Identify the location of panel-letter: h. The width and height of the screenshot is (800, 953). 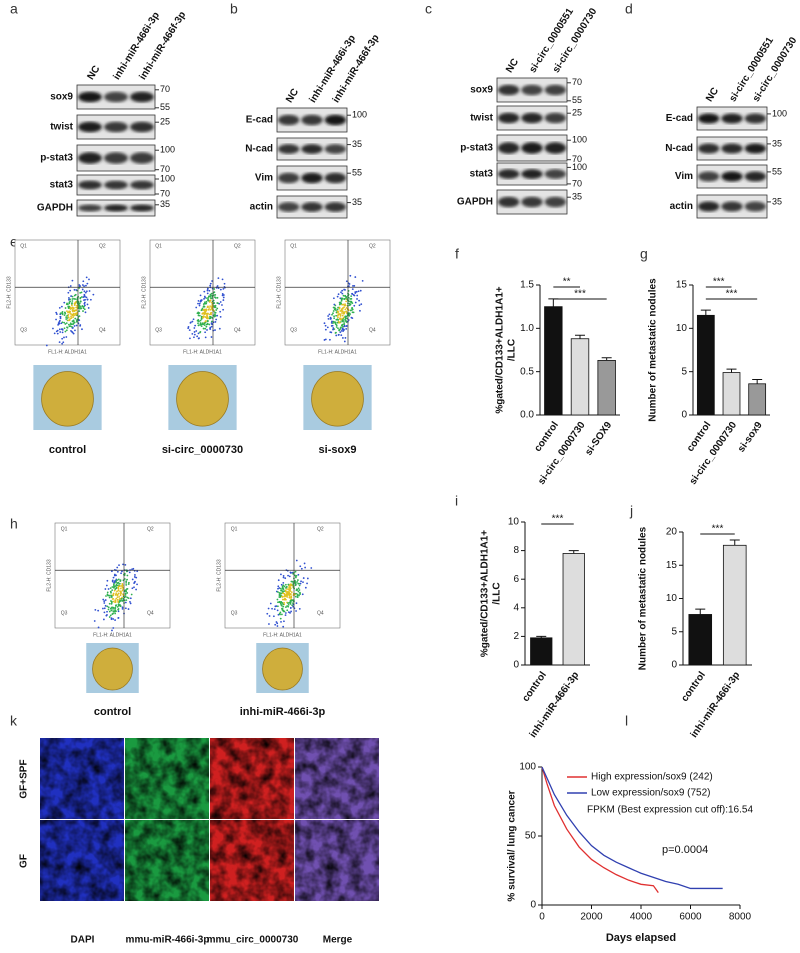
(14, 524).